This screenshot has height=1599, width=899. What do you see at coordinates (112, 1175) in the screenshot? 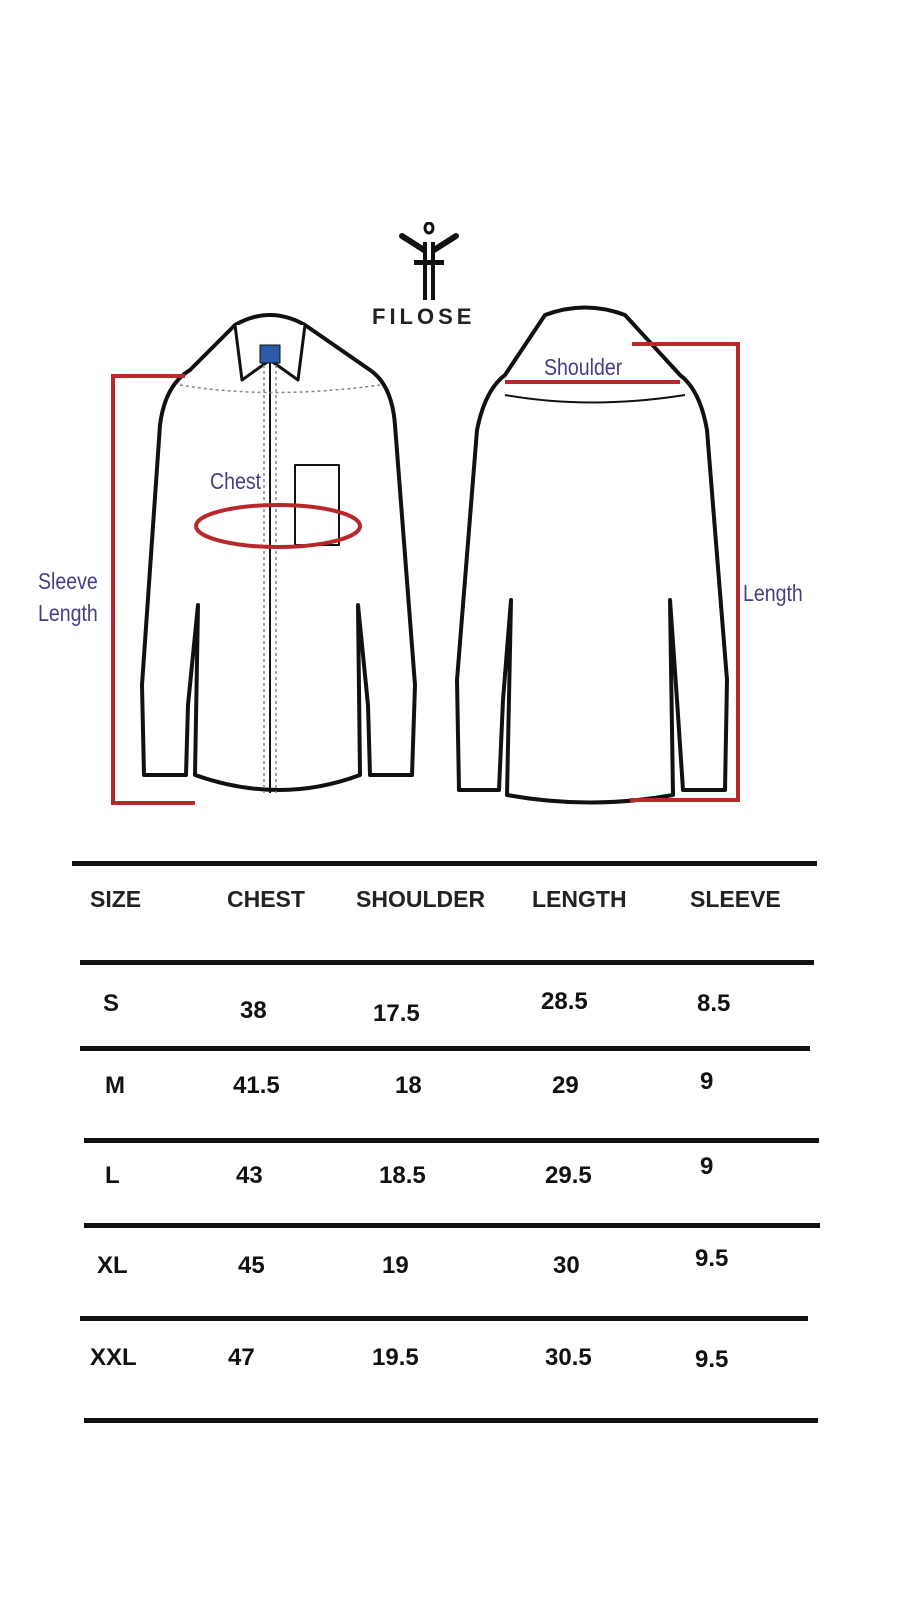
I see `cell-size: L` at bounding box center [112, 1175].